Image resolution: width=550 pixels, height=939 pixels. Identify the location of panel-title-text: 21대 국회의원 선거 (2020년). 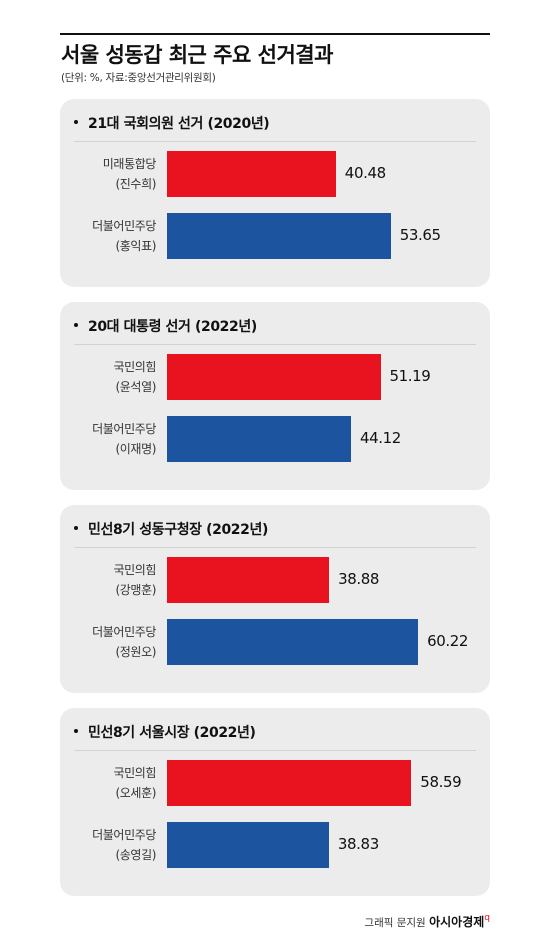
(179, 124).